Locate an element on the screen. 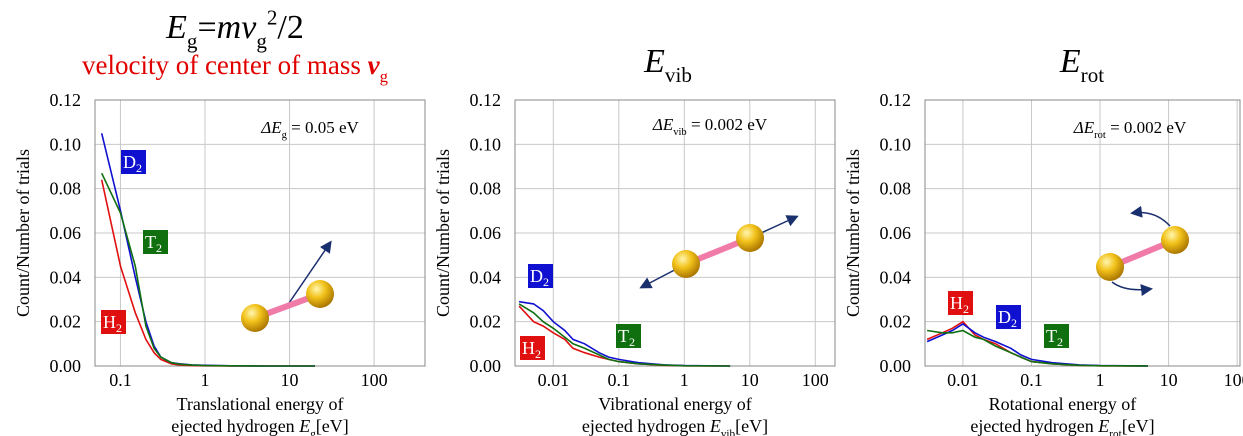 This screenshot has width=1243, height=436. x-axis-label: Rotational energy of is located at coordinates (1063, 404).